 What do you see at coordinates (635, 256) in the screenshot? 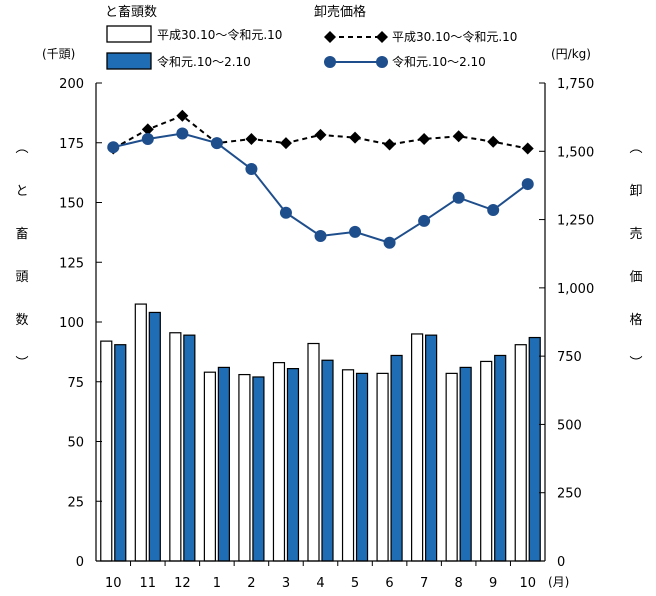
I see `right-axis-title: ︵ 卸売価格 ︶` at bounding box center [635, 256].